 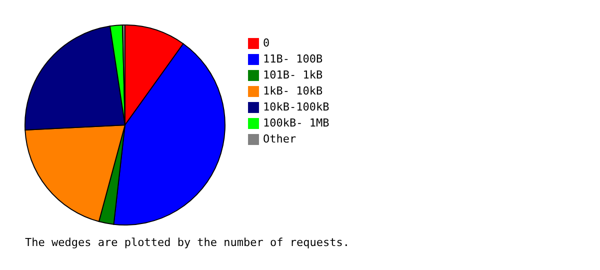 I want to click on text: The wedges are plotted by the number of requests., so click(x=187, y=242).